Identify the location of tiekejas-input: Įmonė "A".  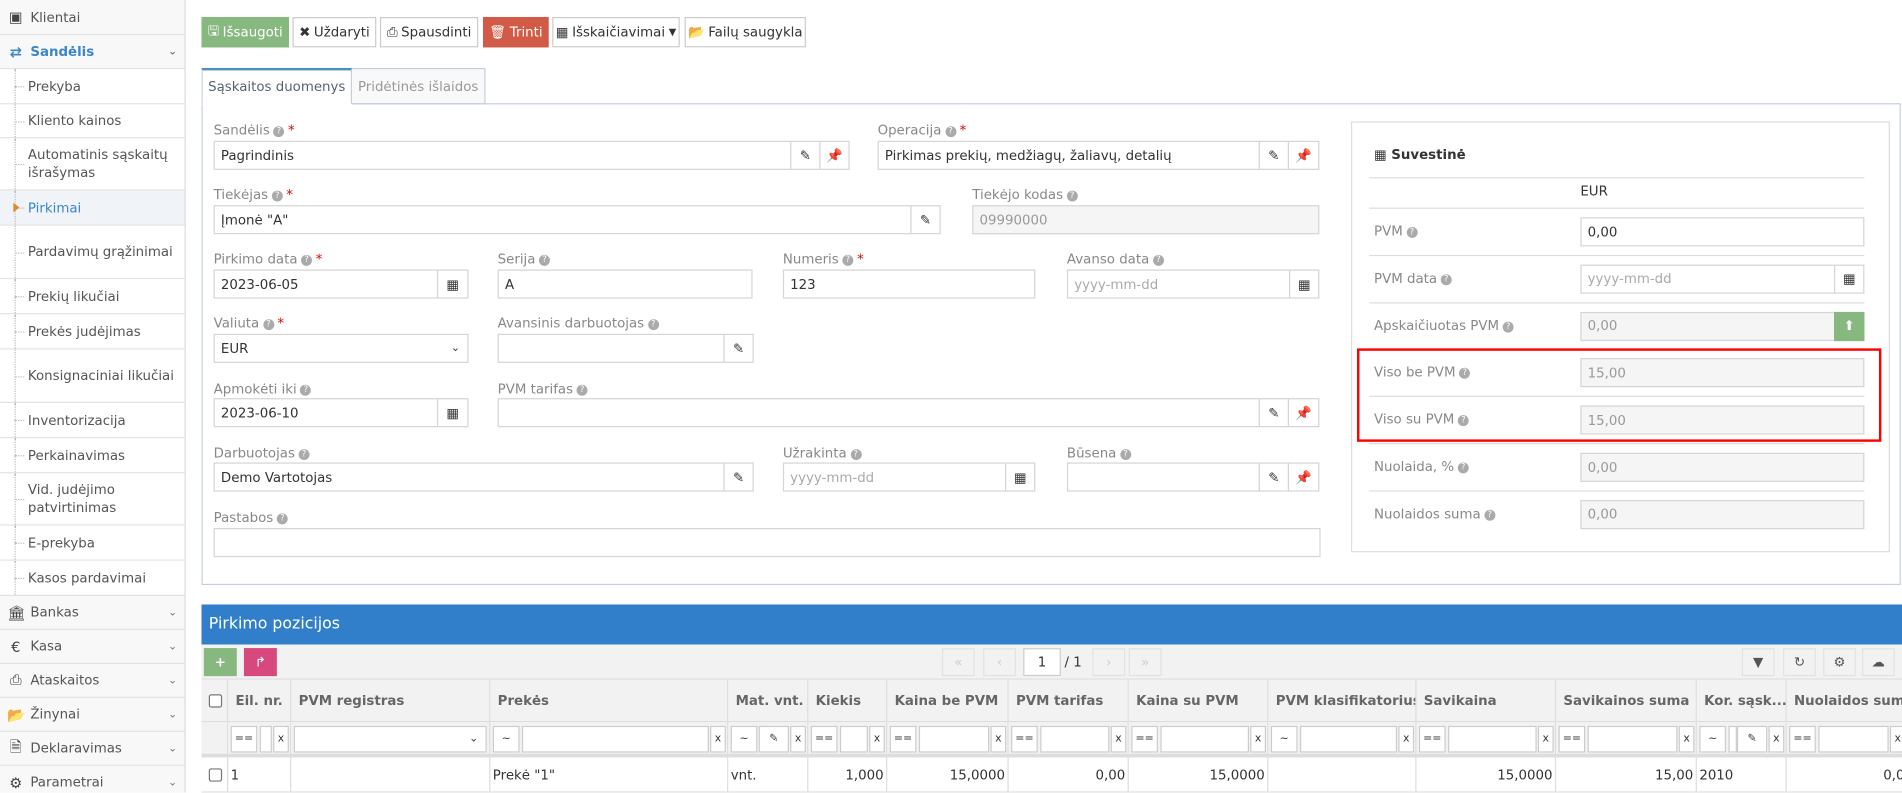
(562, 220).